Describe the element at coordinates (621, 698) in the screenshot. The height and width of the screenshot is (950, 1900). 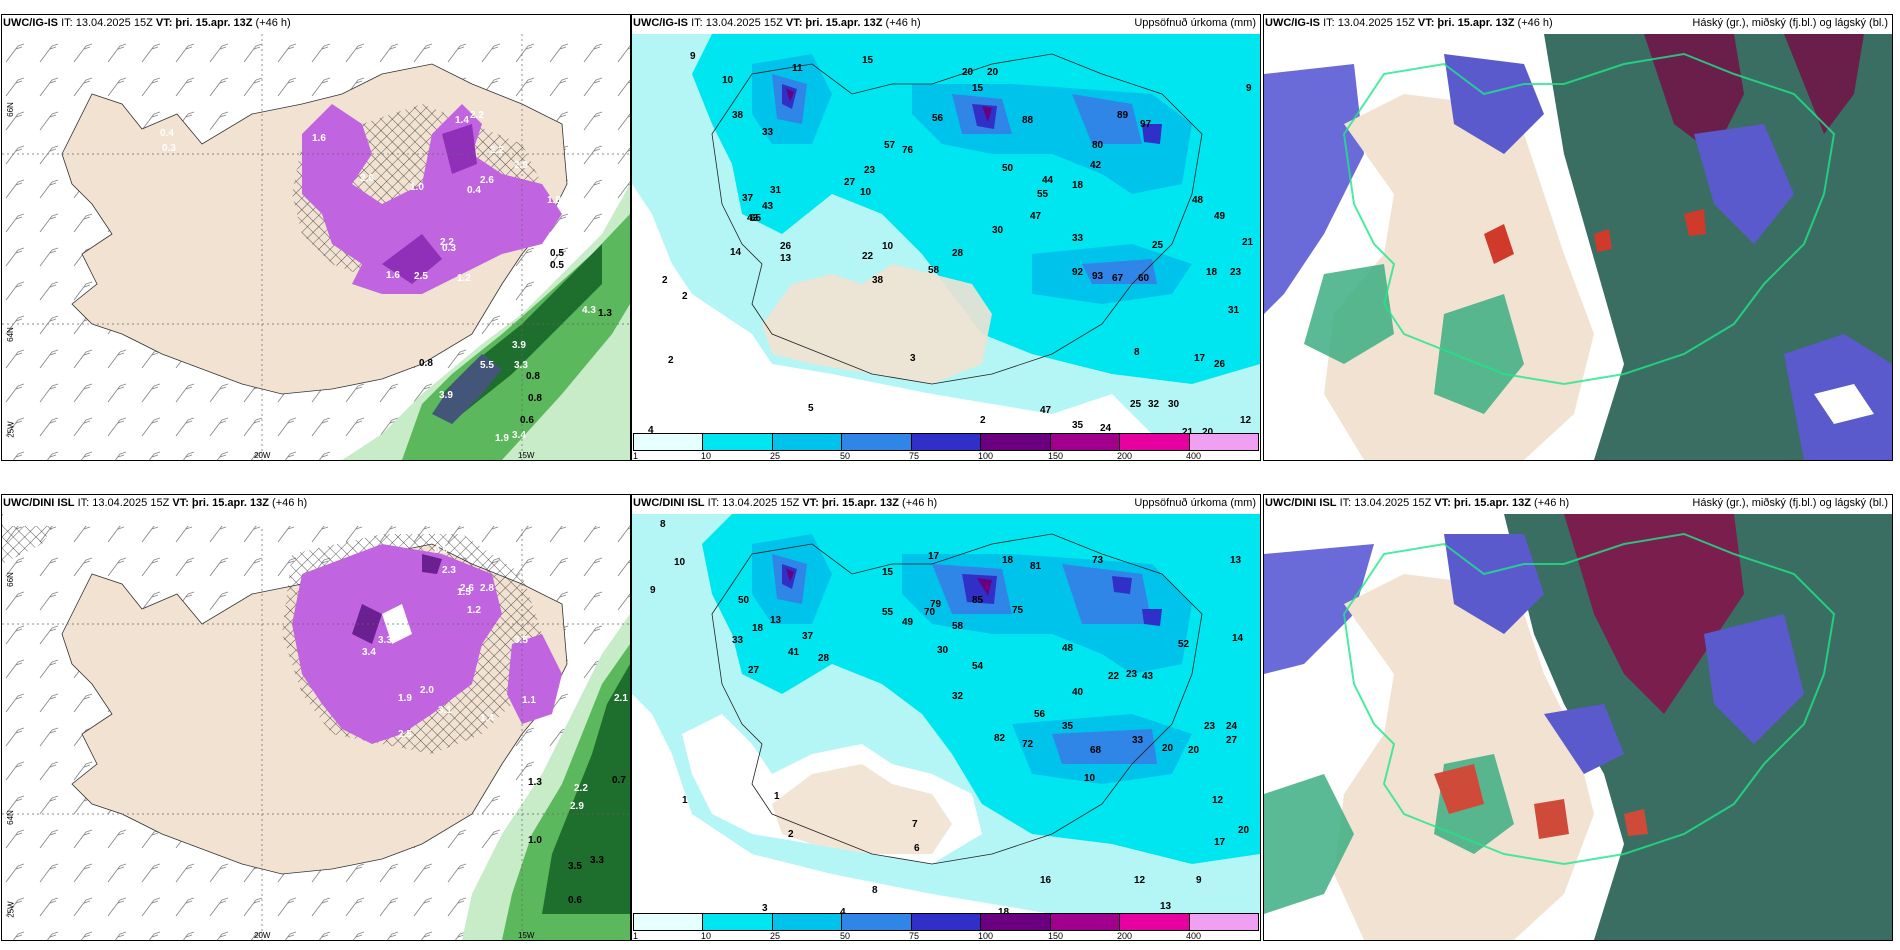
I see `wind-value: 2.1` at that location.